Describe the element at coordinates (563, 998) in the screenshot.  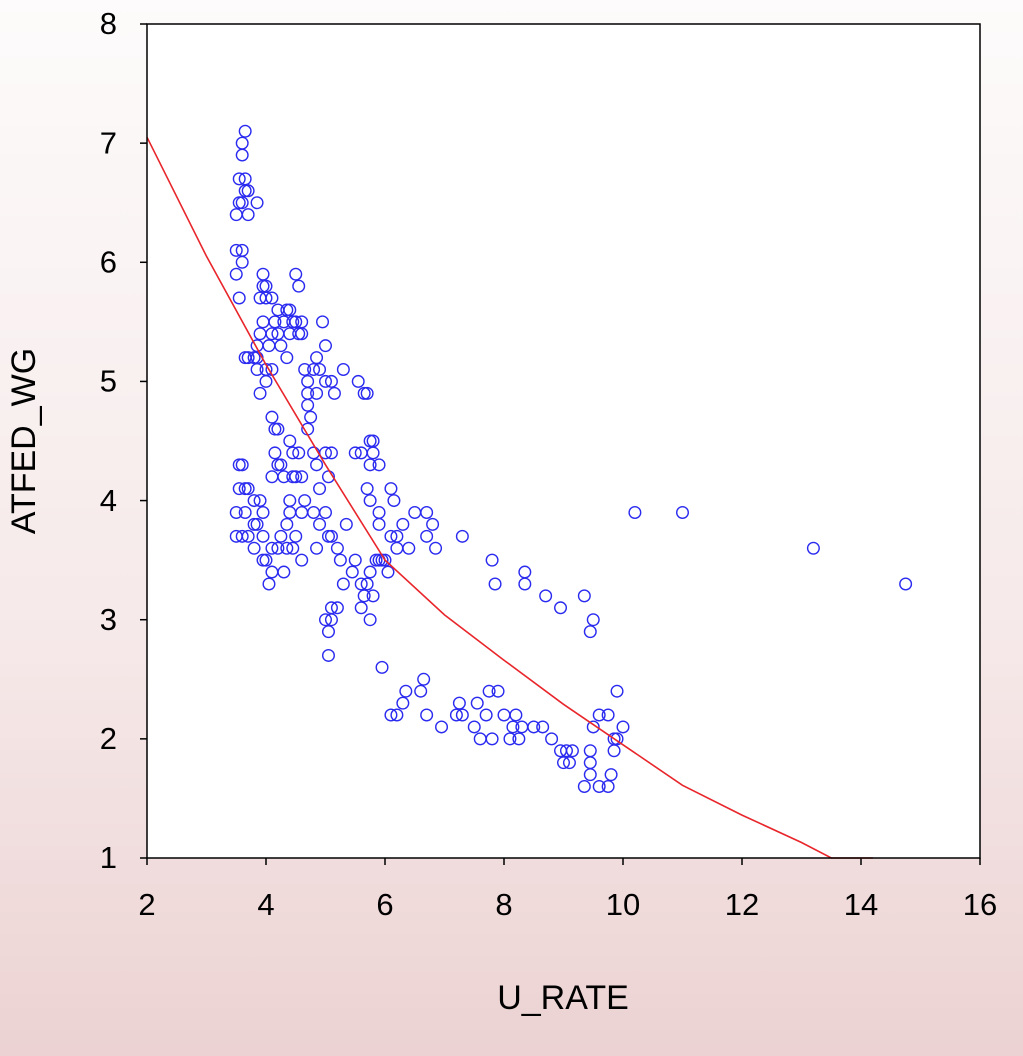
I see `x-axis-title: U_RATE` at that location.